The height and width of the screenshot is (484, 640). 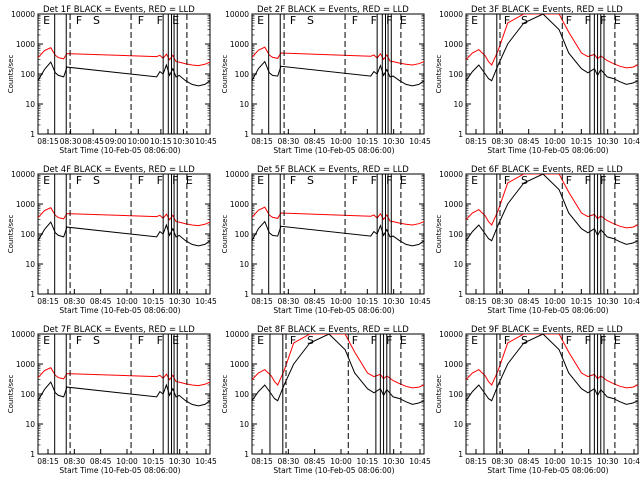 I want to click on panel-title: Det 6F BLACK = Events, RED = LLD, so click(x=547, y=170).